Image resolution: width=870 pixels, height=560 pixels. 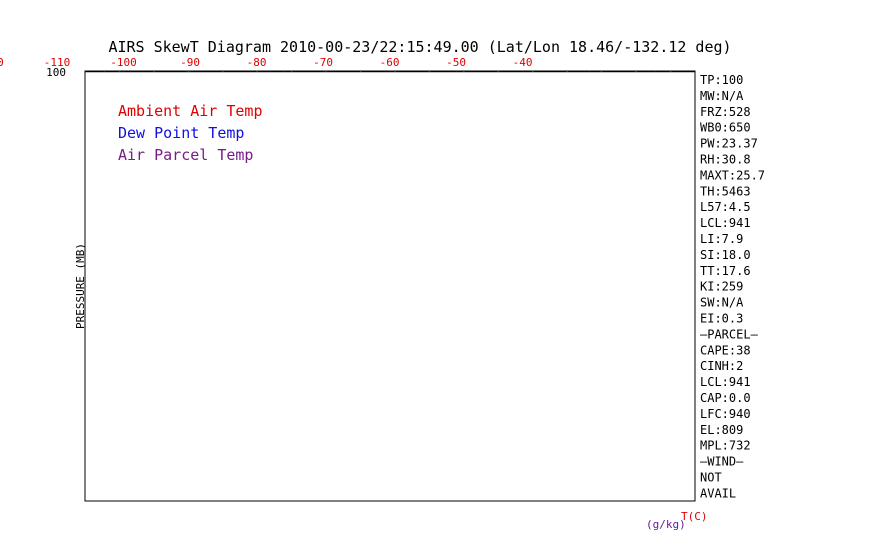 I want to click on index-entry: CINH:2, so click(x=721, y=366).